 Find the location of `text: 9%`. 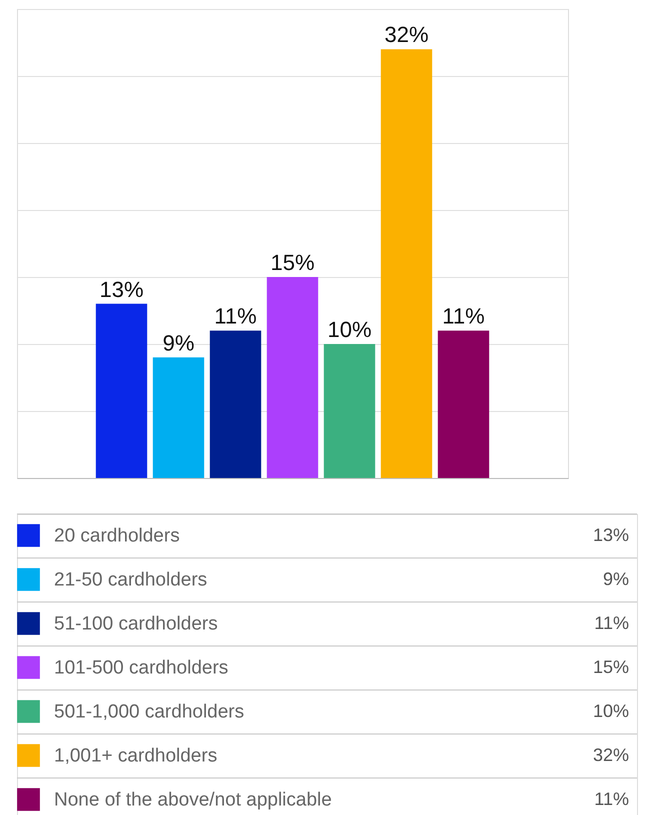

text: 9% is located at coordinates (615, 579).